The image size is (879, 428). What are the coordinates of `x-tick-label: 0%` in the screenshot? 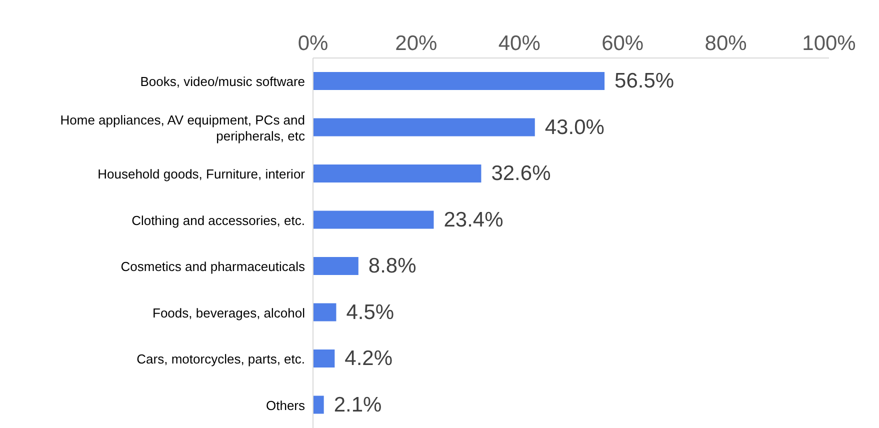 It's located at (313, 43).